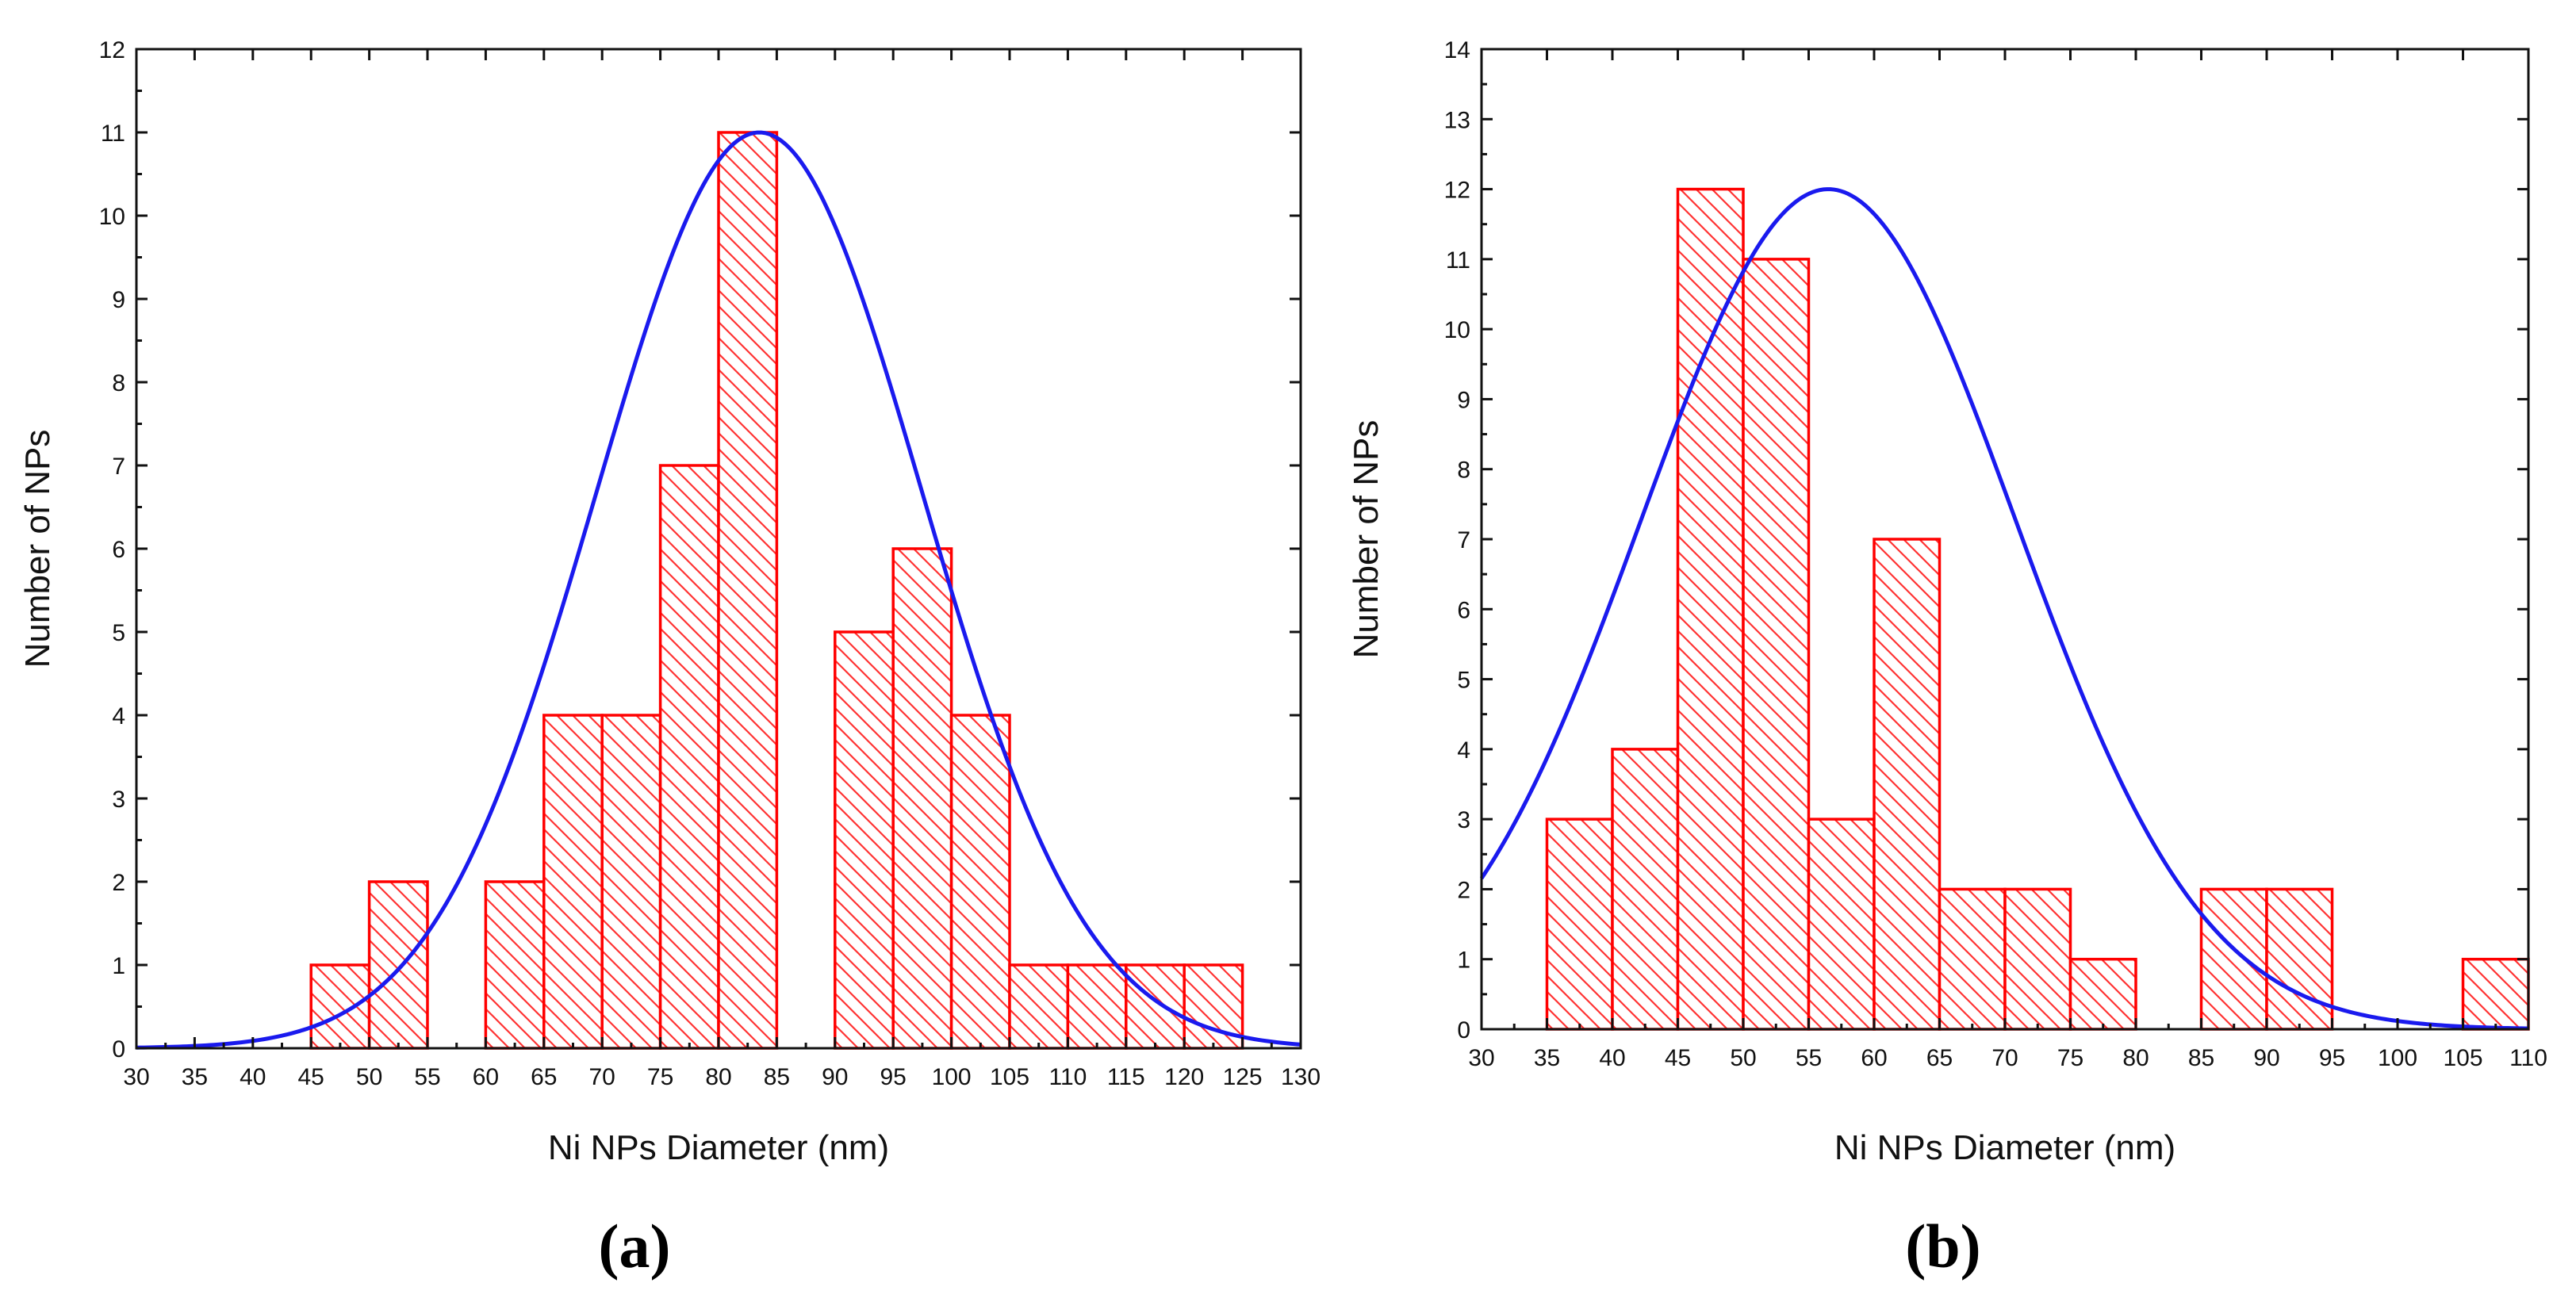 This screenshot has height=1298, width=2576. What do you see at coordinates (1463, 540) in the screenshot?
I see `chart-b-y-tick-label: 7` at bounding box center [1463, 540].